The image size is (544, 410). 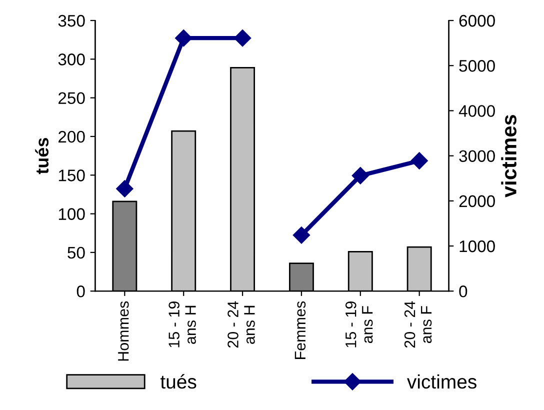 What do you see at coordinates (359, 325) in the screenshot?
I see `x-tick-label: 15 - 19 ans F` at bounding box center [359, 325].